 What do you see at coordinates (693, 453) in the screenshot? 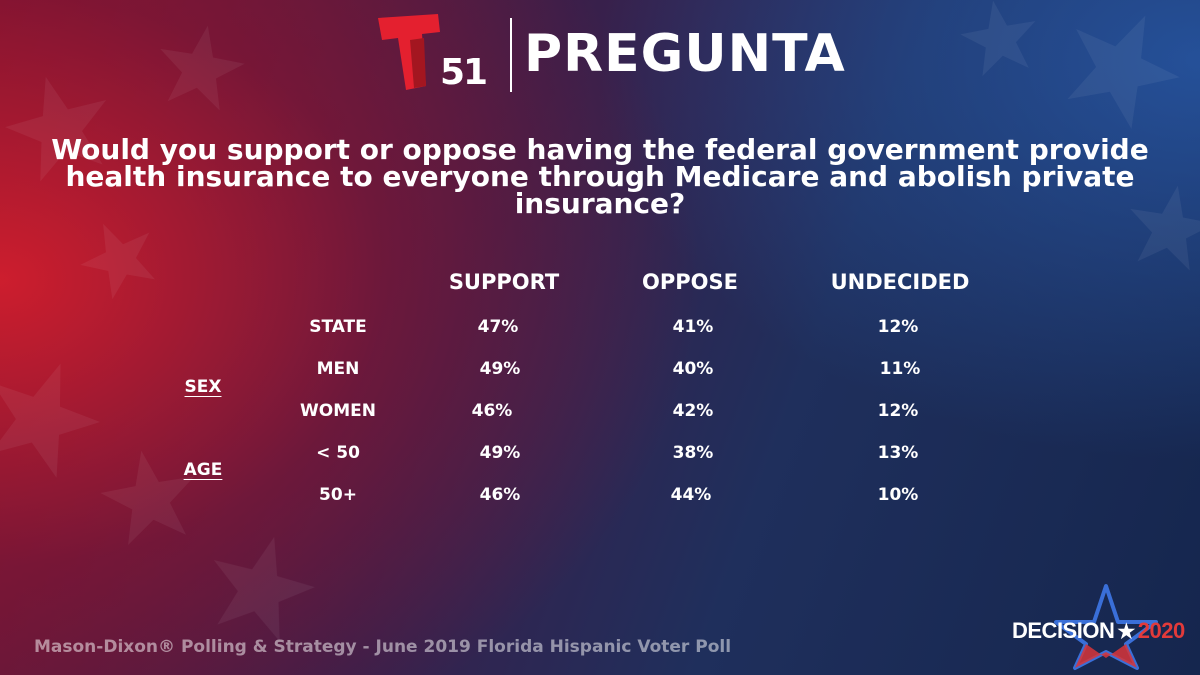
I see `cell-under-50-oppose: 38%` at bounding box center [693, 453].